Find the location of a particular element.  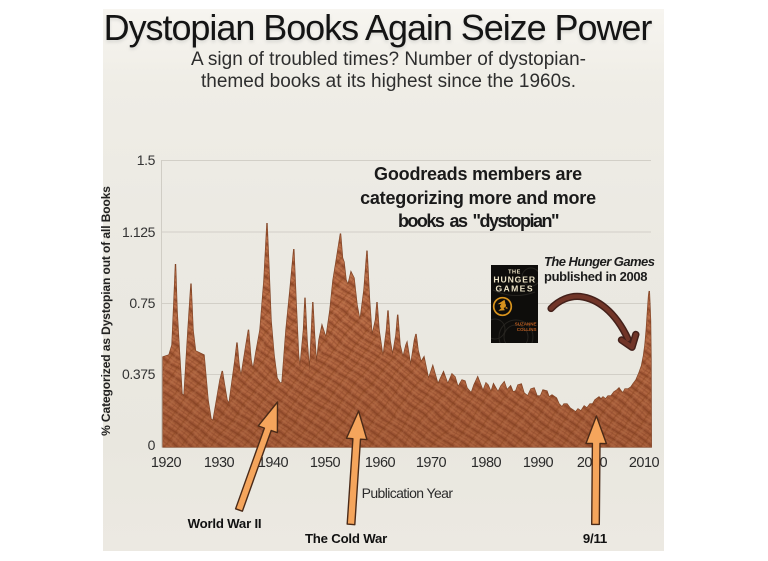

svg-text: HUNGER is located at coordinates (514, 280).